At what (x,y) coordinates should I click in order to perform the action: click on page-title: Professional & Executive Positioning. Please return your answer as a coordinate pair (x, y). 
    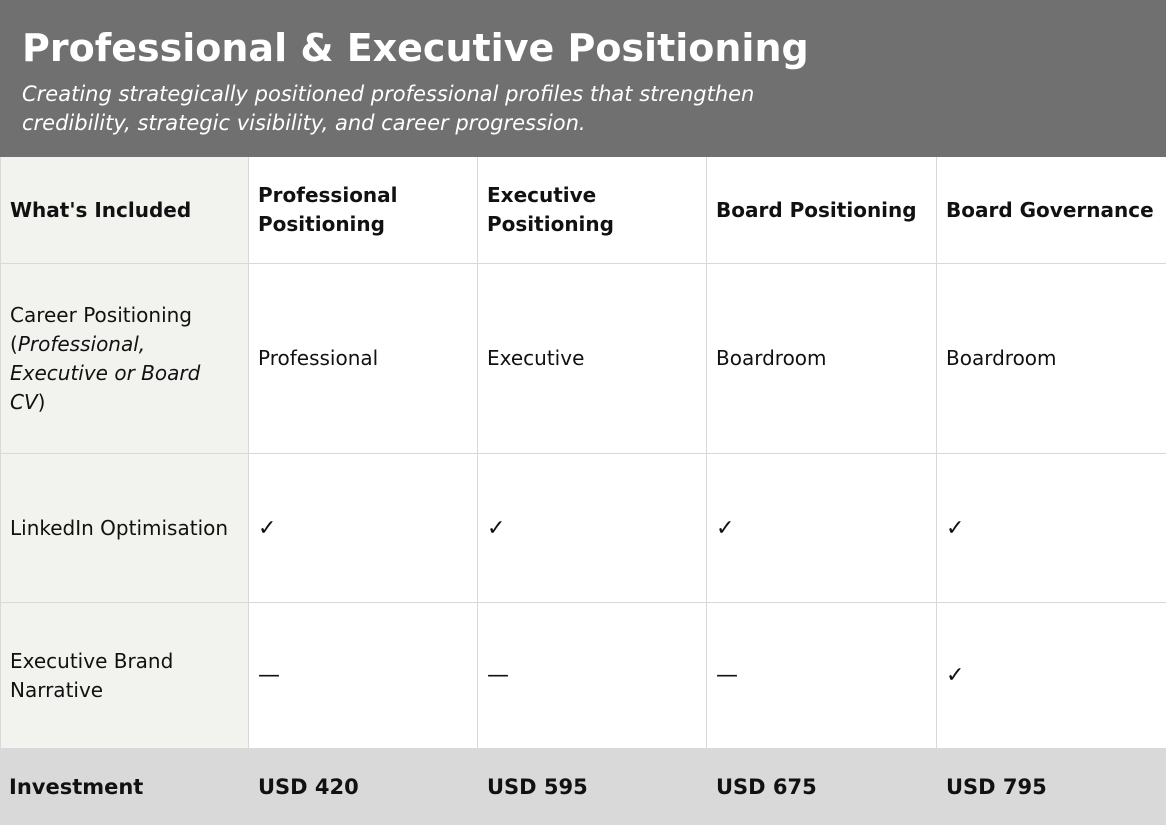
    Looking at the image, I should click on (415, 48).